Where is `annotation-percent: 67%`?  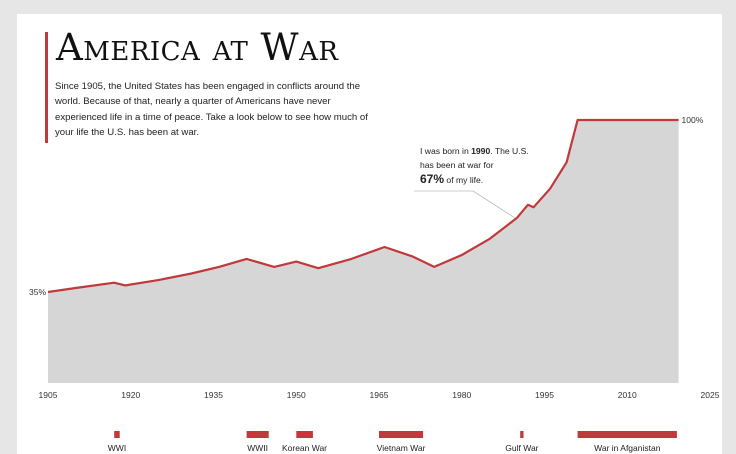 annotation-percent: 67% is located at coordinates (432, 179).